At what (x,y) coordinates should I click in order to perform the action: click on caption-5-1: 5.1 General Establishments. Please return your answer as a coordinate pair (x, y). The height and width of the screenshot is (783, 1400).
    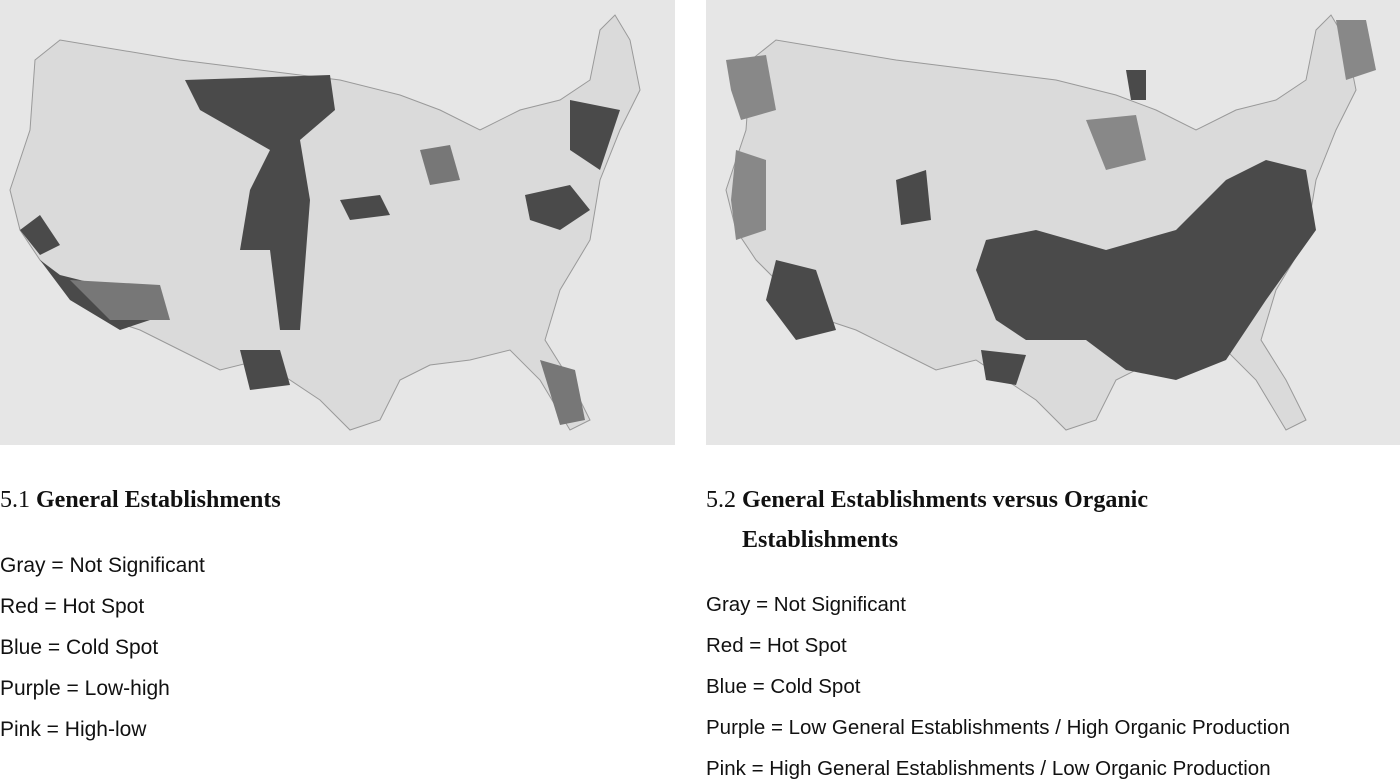
    Looking at the image, I should click on (140, 500).